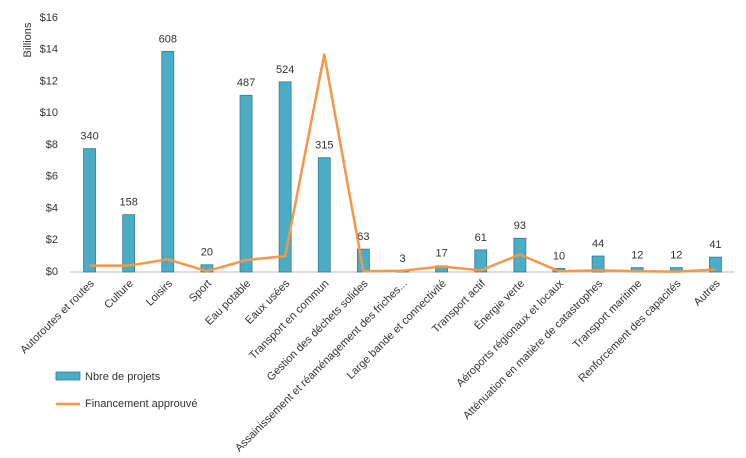 Image resolution: width=746 pixels, height=458 pixels. What do you see at coordinates (715, 245) in the screenshot?
I see `data-label: 41` at bounding box center [715, 245].